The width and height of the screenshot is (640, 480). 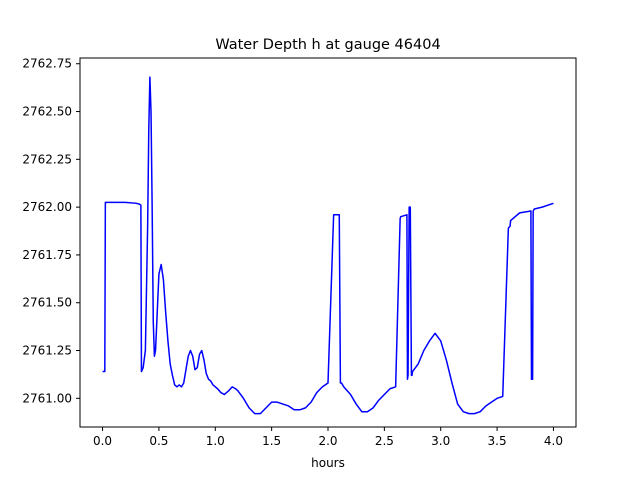 What do you see at coordinates (47, 255) in the screenshot?
I see `y-tick-label: 2761.75` at bounding box center [47, 255].